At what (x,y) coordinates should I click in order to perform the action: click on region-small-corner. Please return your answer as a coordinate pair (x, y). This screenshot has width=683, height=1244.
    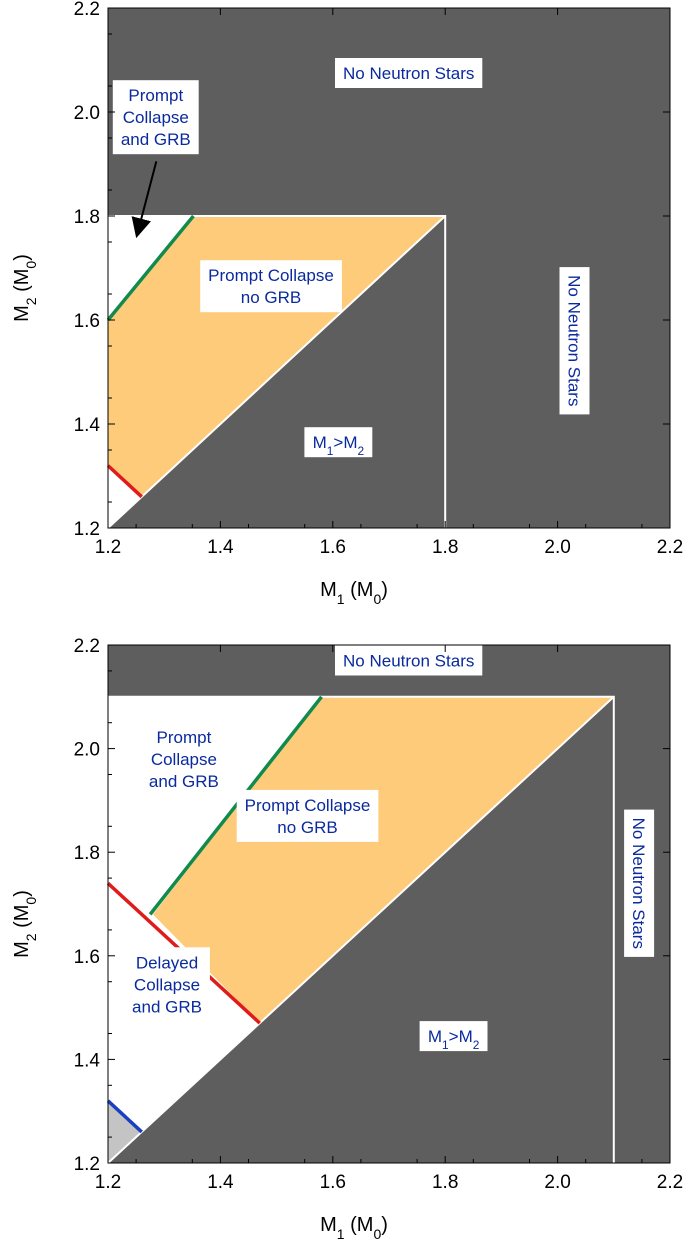
    Looking at the image, I should click on (125, 1131).